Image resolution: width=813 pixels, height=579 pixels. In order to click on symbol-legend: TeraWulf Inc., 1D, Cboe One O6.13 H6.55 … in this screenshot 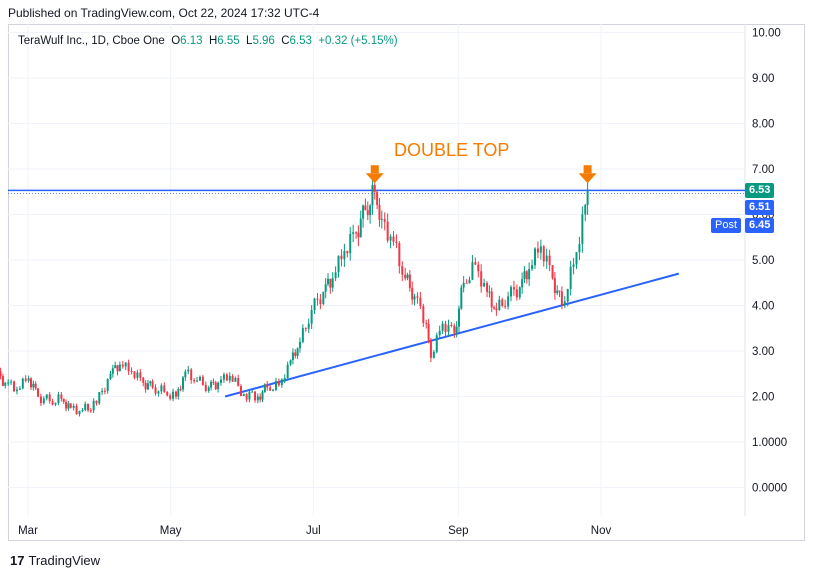, I will do `click(208, 41)`.